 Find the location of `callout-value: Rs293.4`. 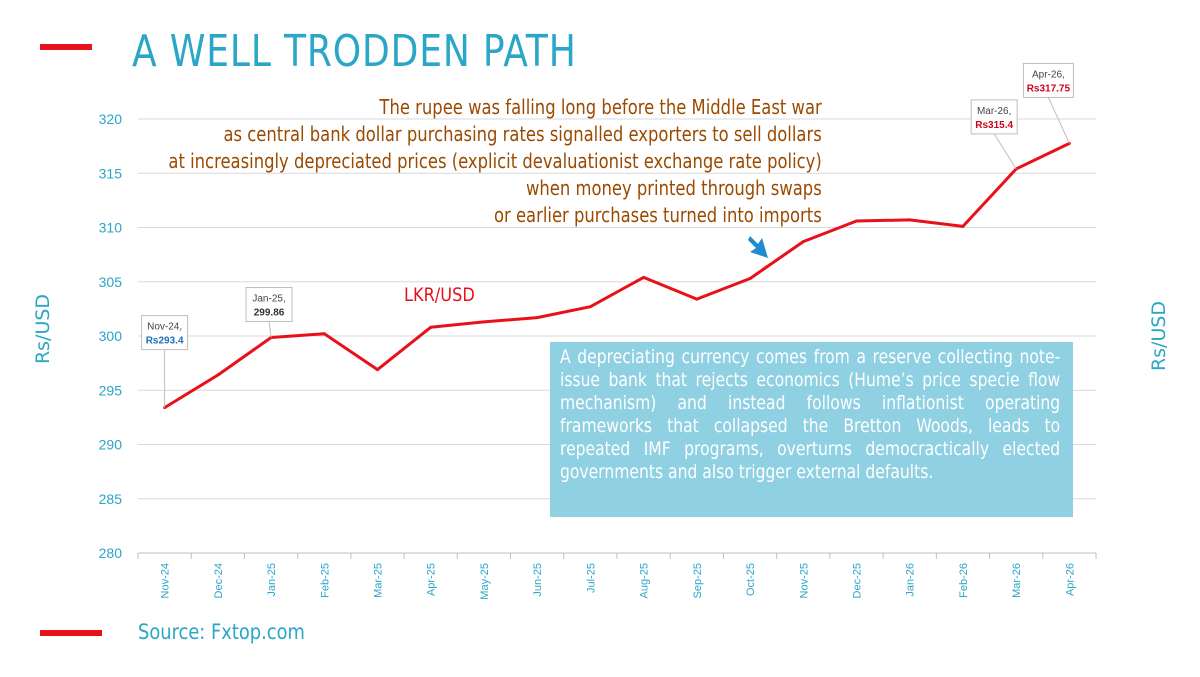

callout-value: Rs293.4 is located at coordinates (165, 341).